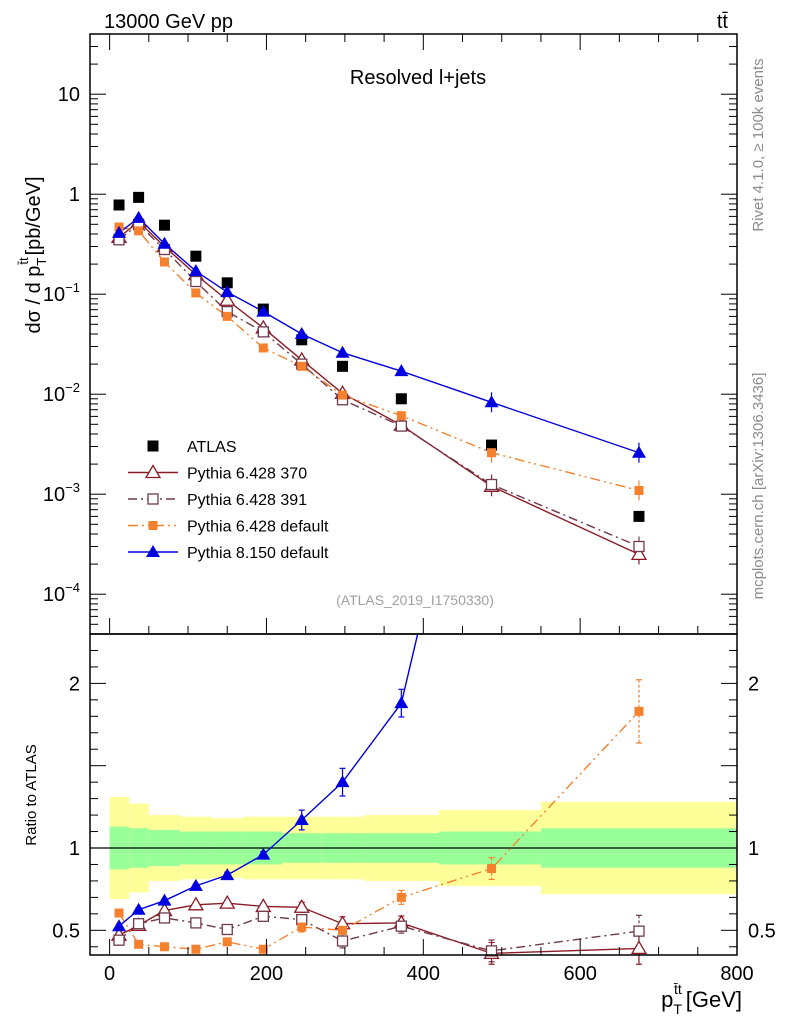  I want to click on x-axis-label: pTt̄t [GeV], so click(701, 999).